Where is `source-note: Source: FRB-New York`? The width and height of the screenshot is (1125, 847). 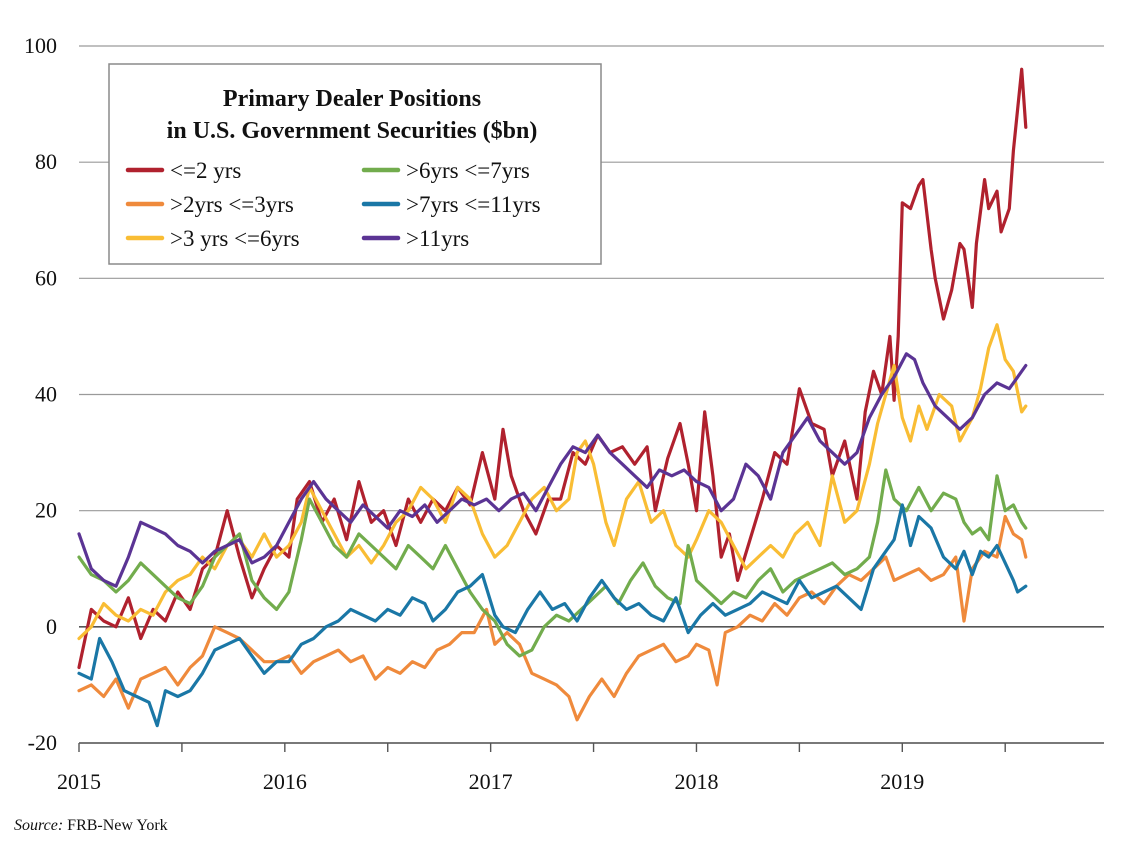
source-note: Source: FRB-New York is located at coordinates (91, 826).